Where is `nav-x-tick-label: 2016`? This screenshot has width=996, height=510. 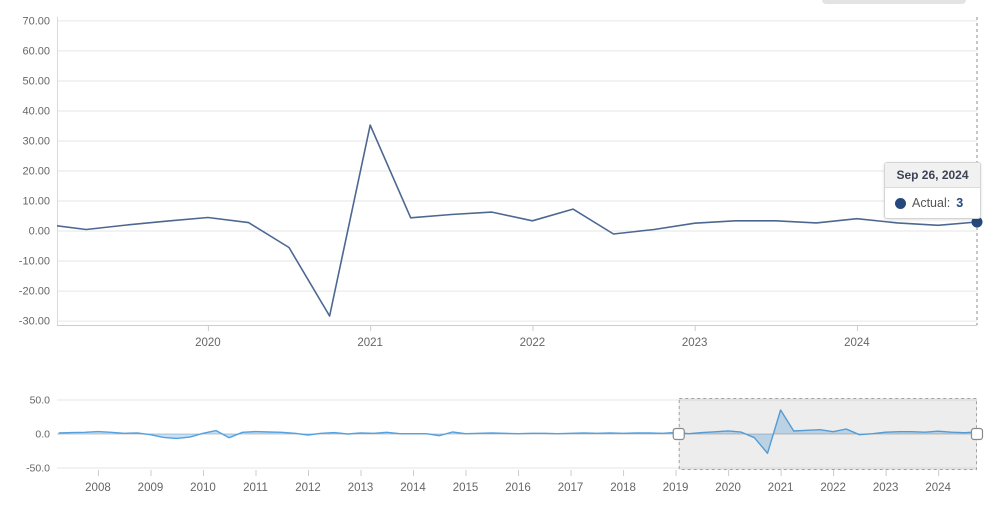 nav-x-tick-label: 2016 is located at coordinates (518, 488).